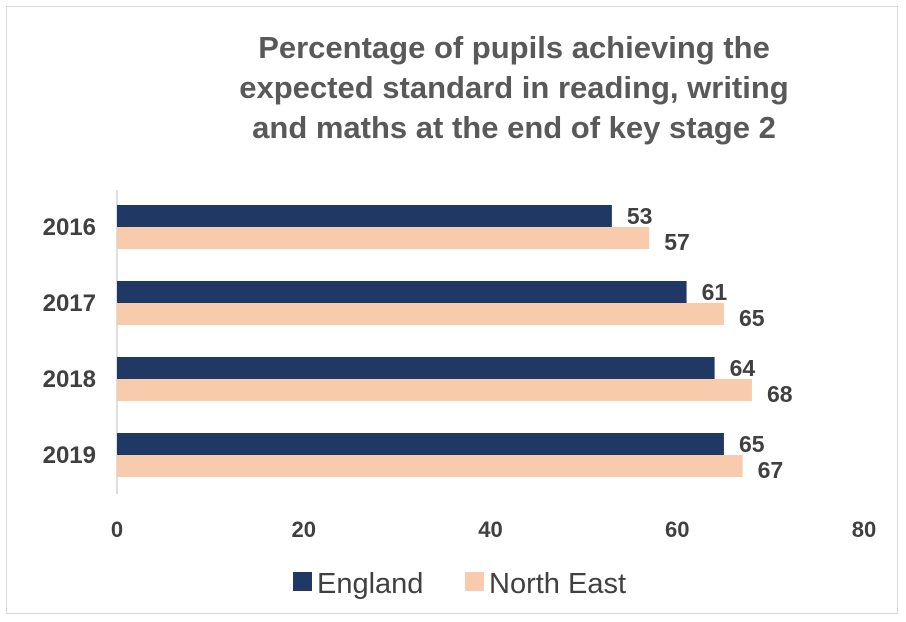  I want to click on data-label: 53, so click(640, 216).